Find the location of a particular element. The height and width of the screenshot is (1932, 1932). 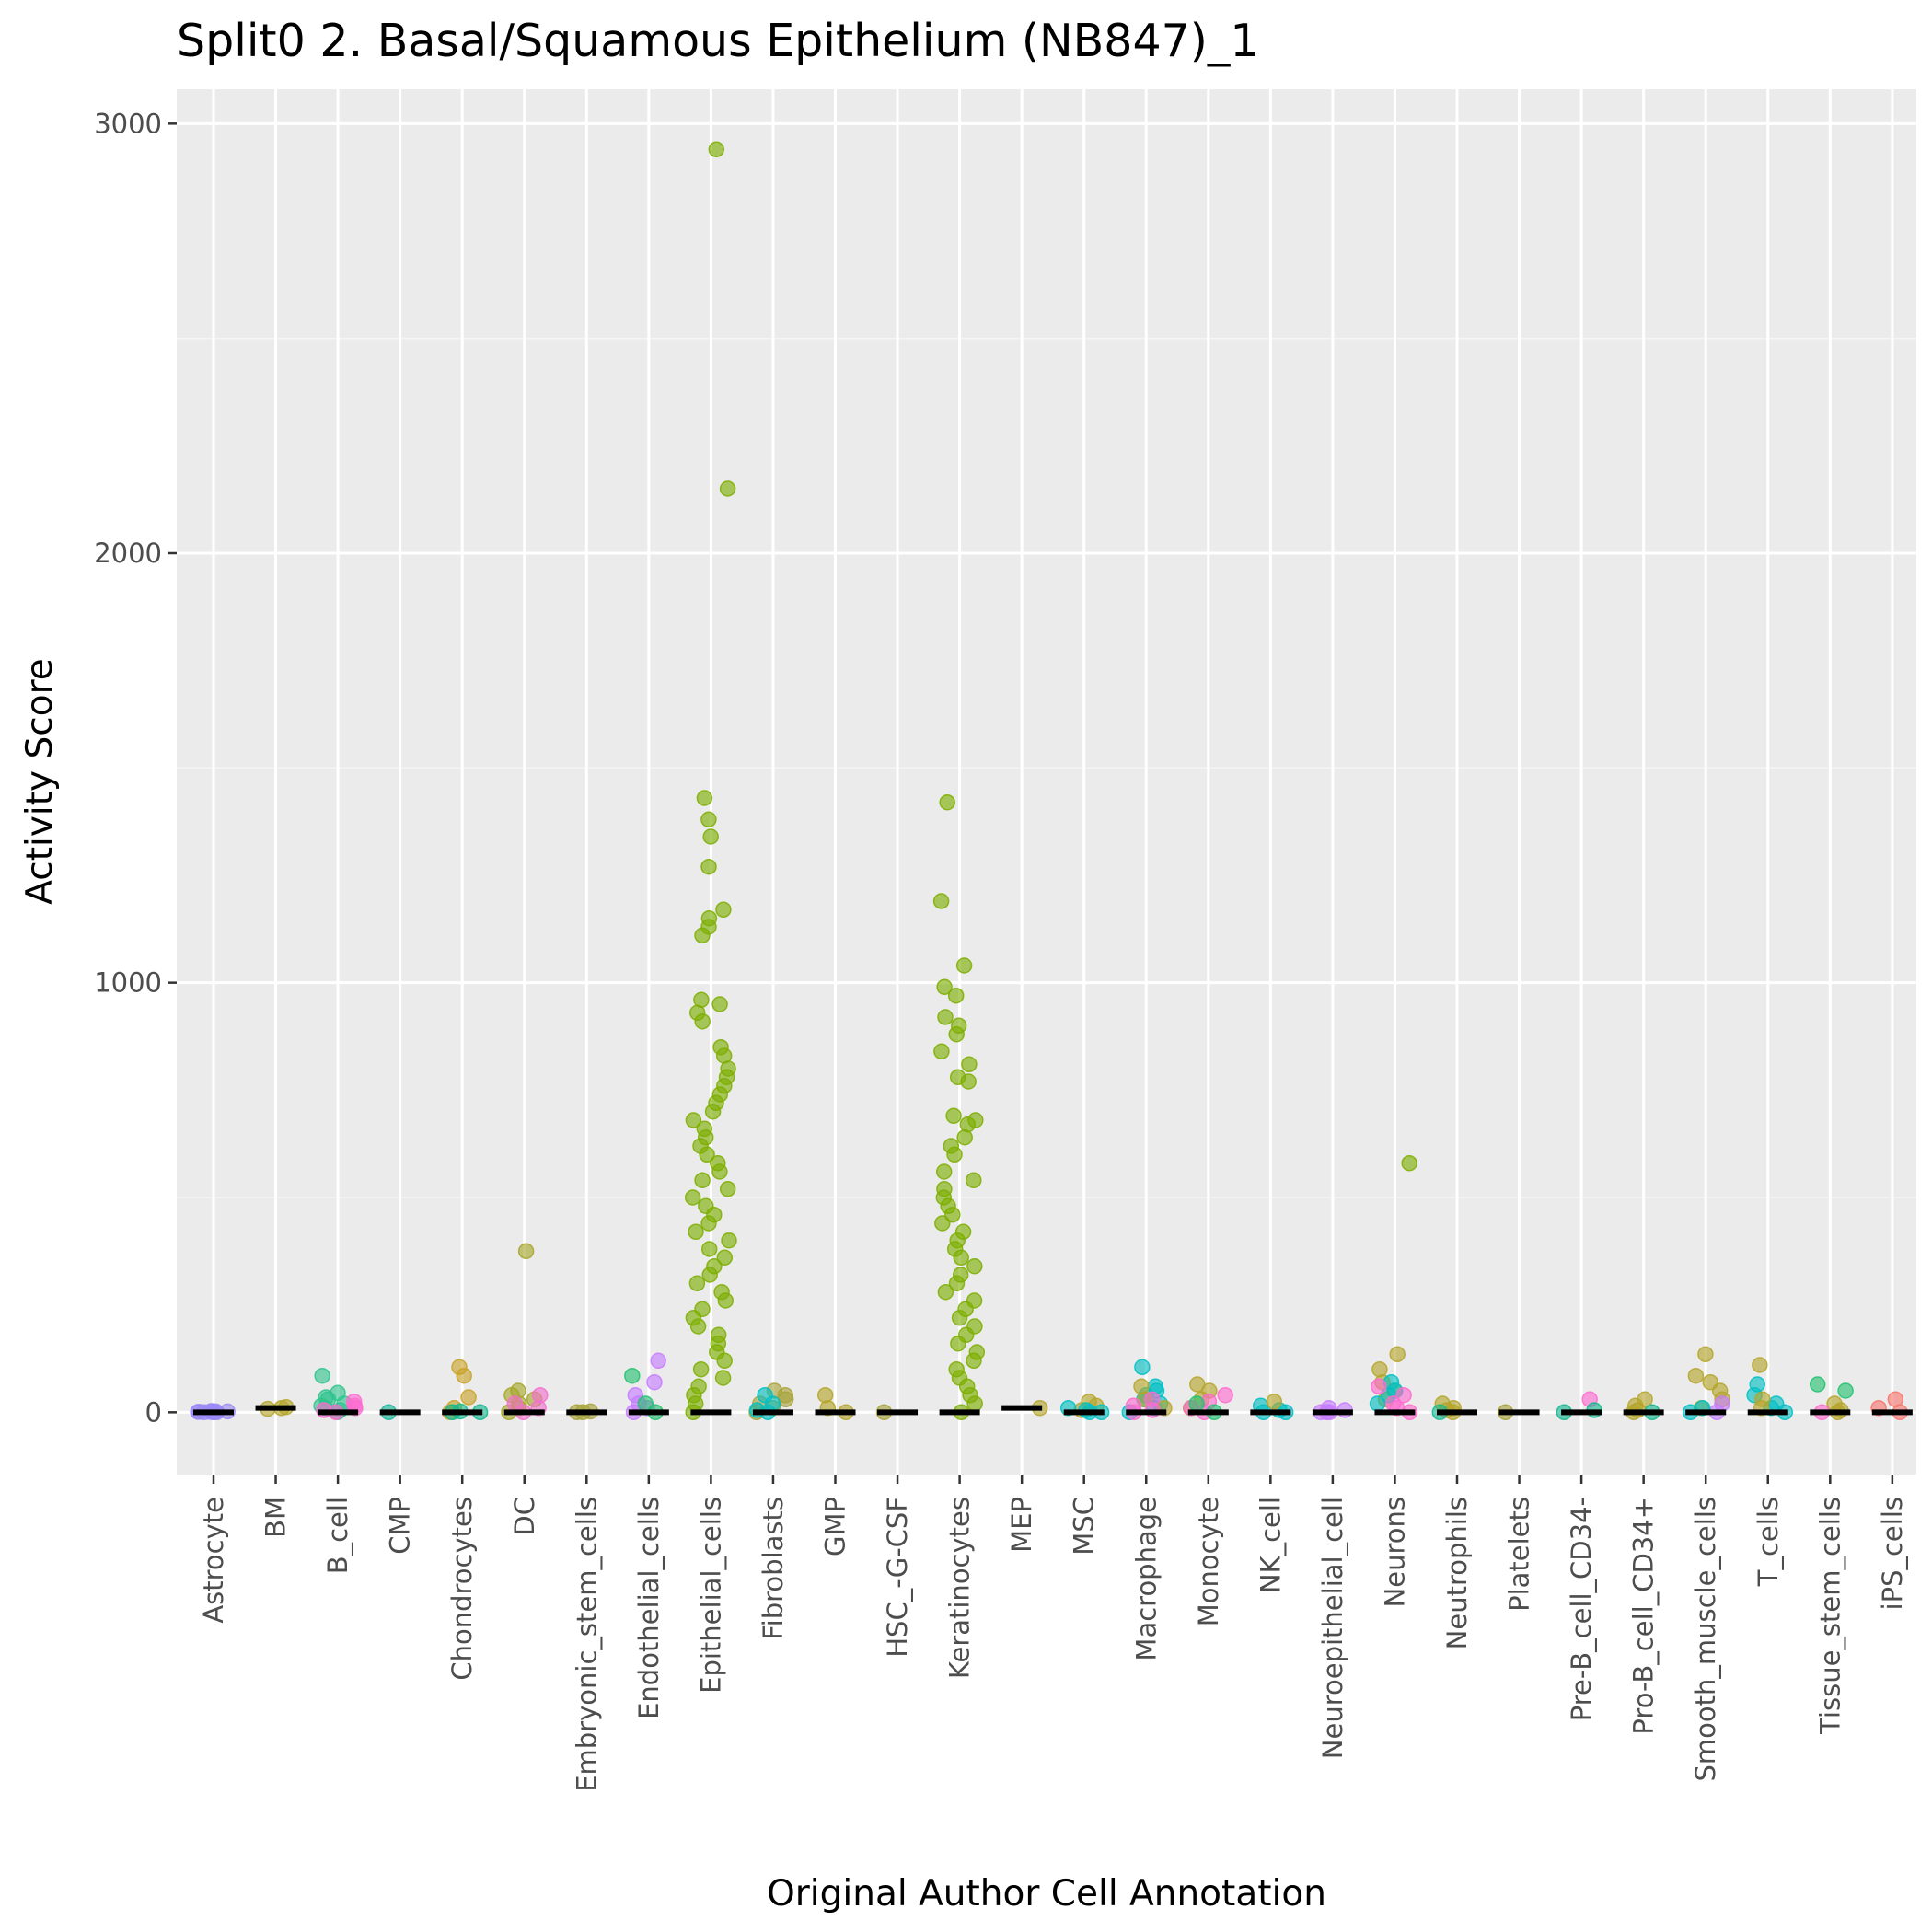

y-tick-label: 0 is located at coordinates (153, 1412).